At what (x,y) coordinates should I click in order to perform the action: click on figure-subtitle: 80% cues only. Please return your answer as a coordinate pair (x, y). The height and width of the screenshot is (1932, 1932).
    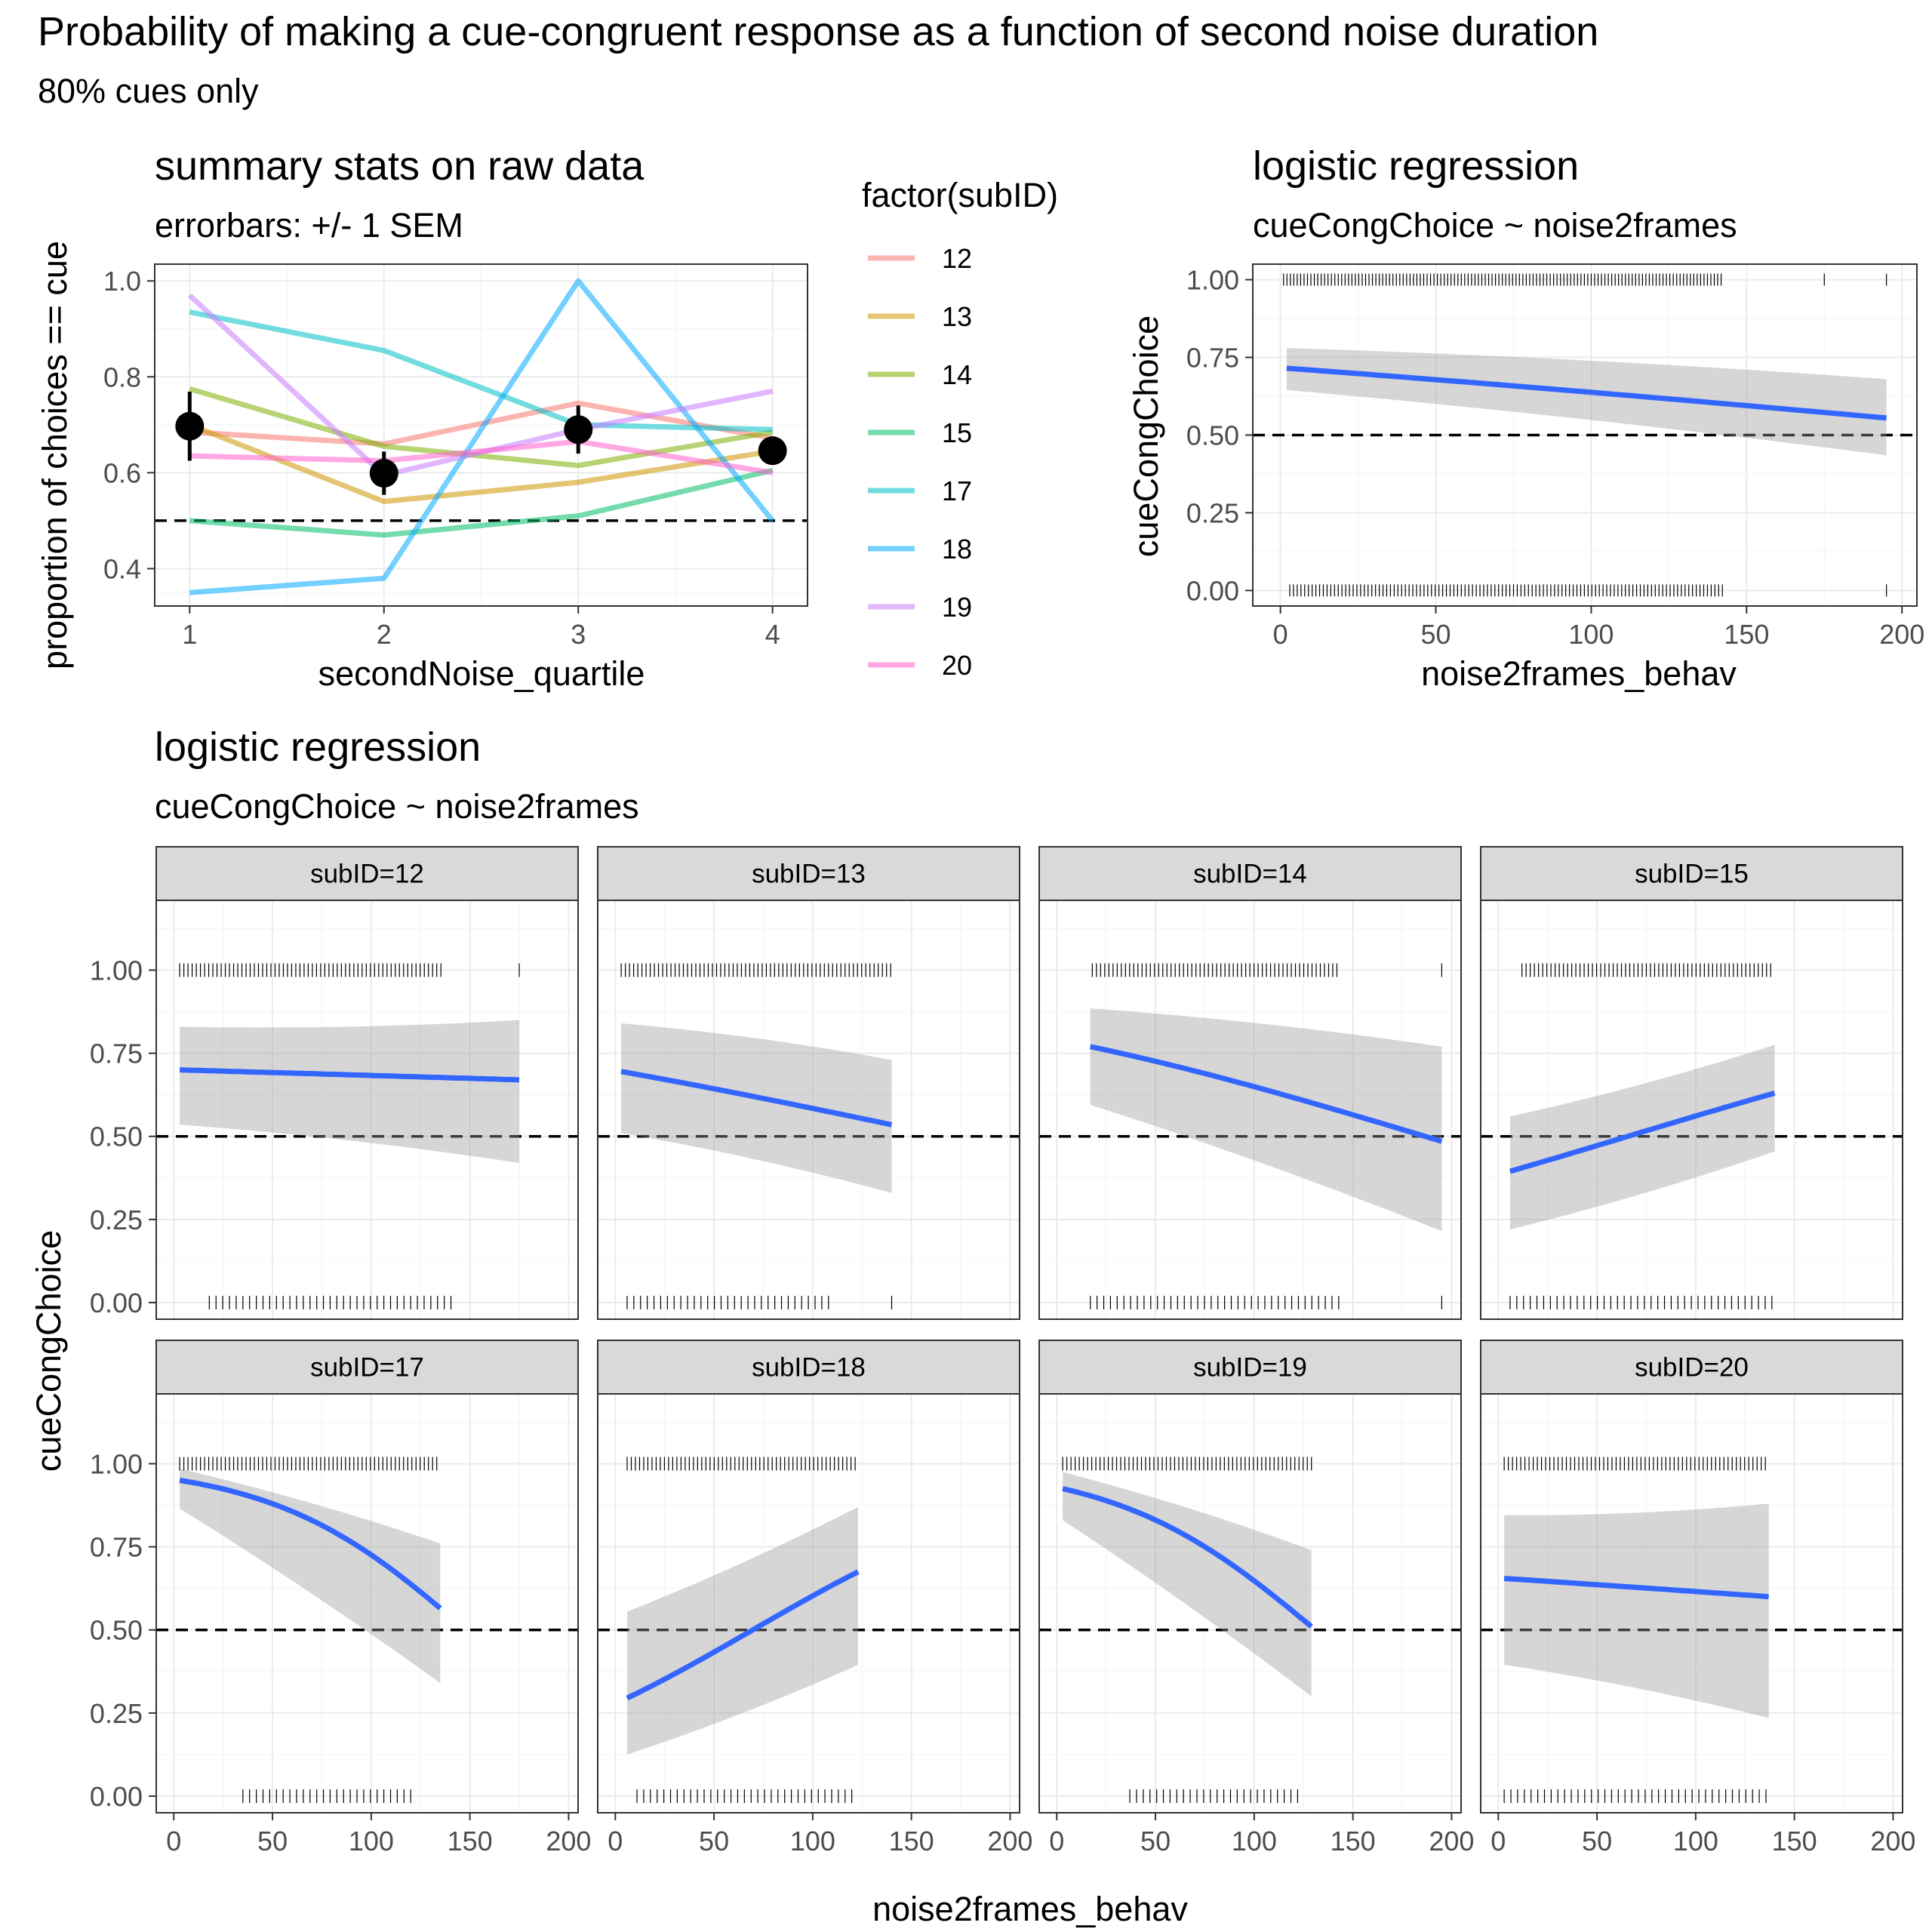
    Looking at the image, I should click on (148, 91).